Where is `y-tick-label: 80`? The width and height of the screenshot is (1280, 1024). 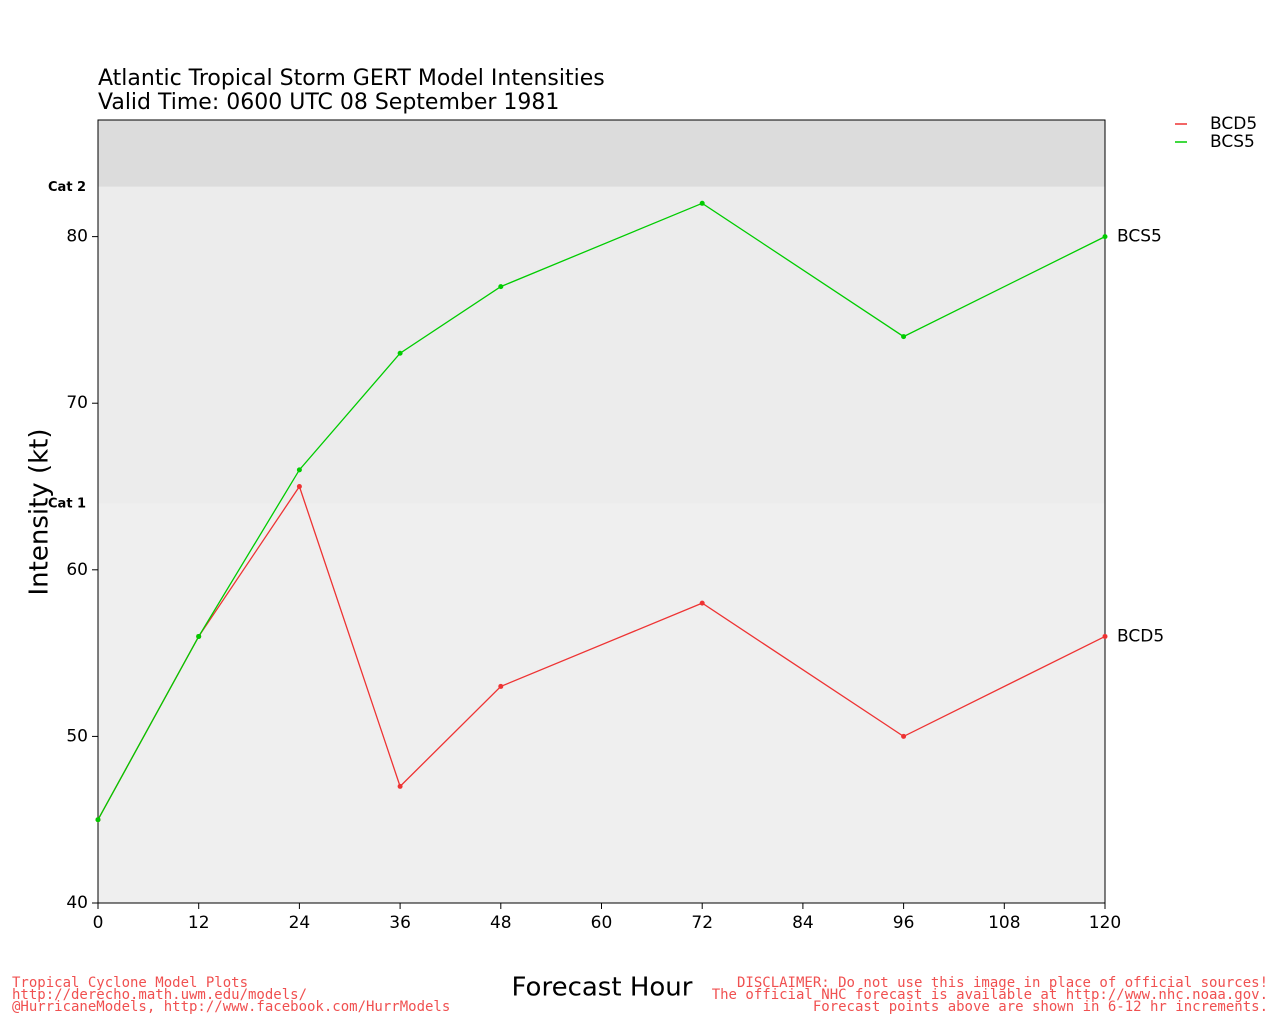
y-tick-label: 80 is located at coordinates (77, 237).